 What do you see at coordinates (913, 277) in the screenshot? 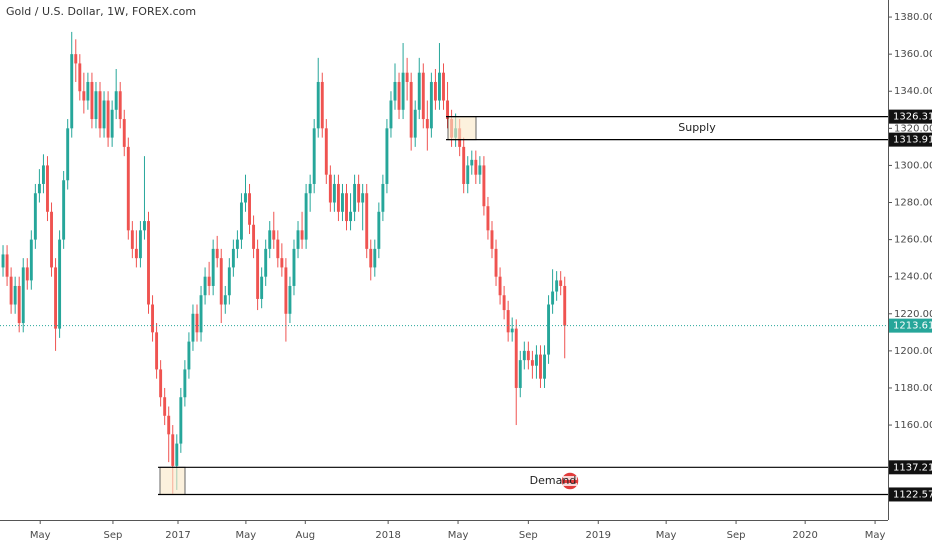
I see `y-tick-label: 1240.00` at bounding box center [913, 277].